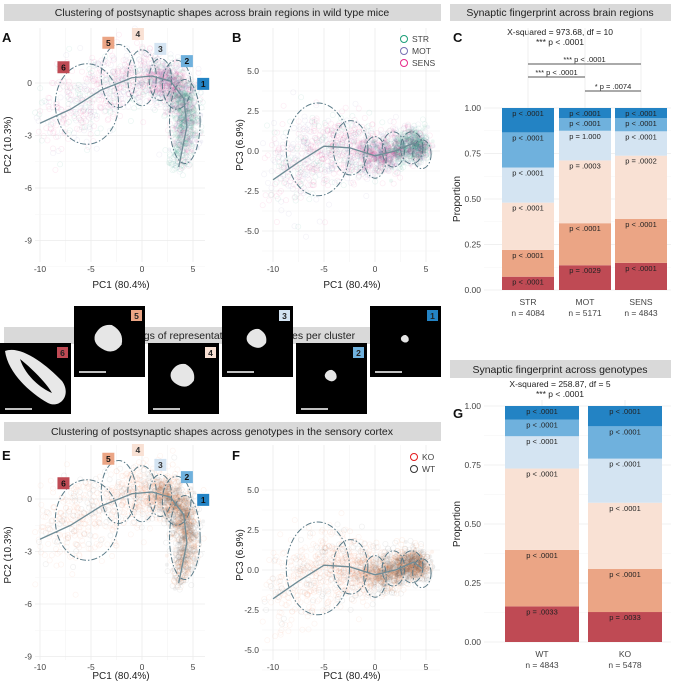 This screenshot has height=682, width=675. Describe the element at coordinates (342, 151) in the screenshot. I see `scatter-panel-b: -10 -5 0 55.02.50.0-2.5-5.0` at that location.